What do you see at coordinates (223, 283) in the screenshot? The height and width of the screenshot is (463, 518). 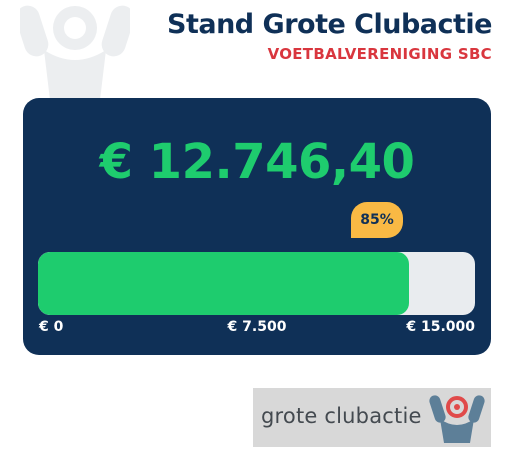 I see `progress-fill` at bounding box center [223, 283].